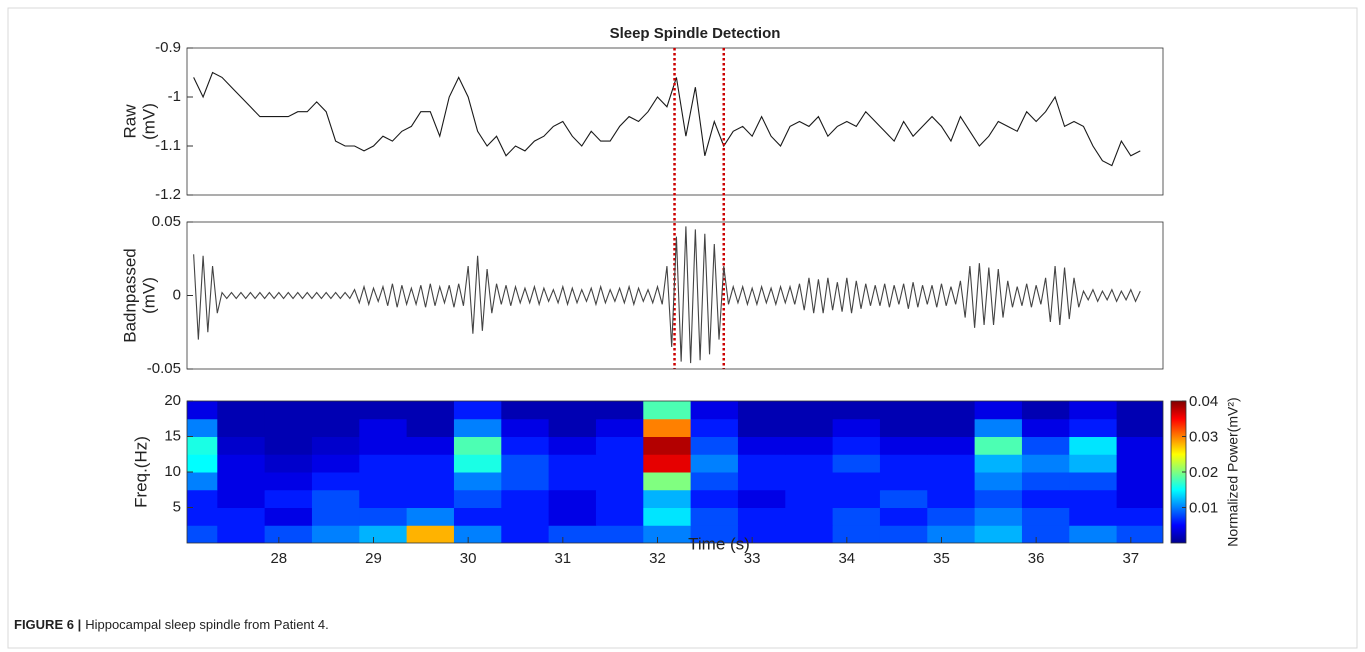  Describe the element at coordinates (148, 121) in the screenshot. I see `y-axis-label: (mV)` at that location.